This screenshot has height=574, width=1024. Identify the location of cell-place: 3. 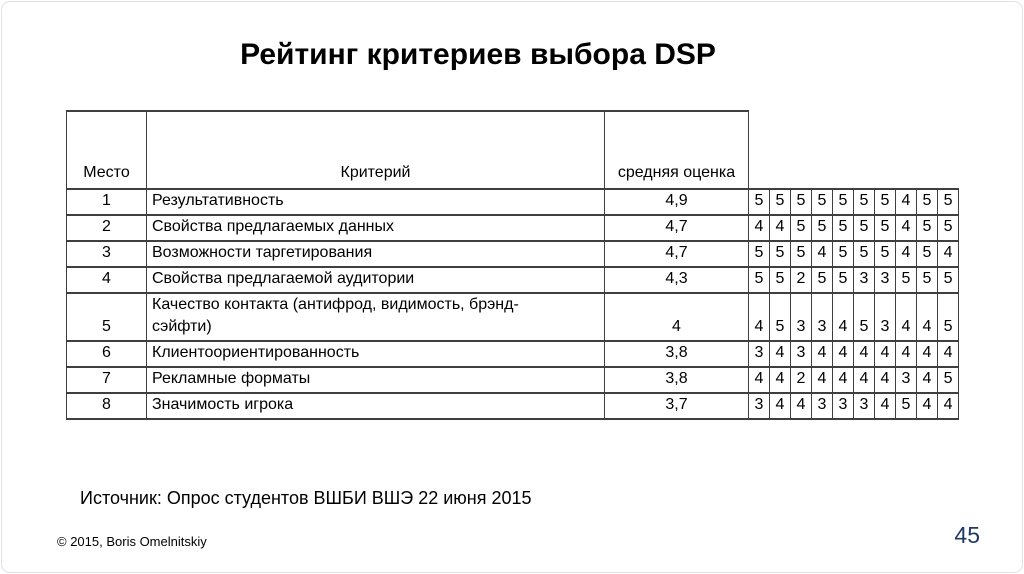
(106, 254).